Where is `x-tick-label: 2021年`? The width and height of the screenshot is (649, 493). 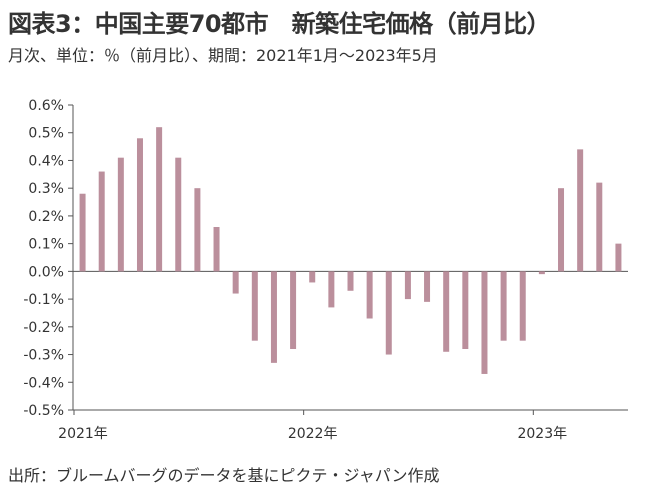 x-tick-label: 2021年 is located at coordinates (83, 434).